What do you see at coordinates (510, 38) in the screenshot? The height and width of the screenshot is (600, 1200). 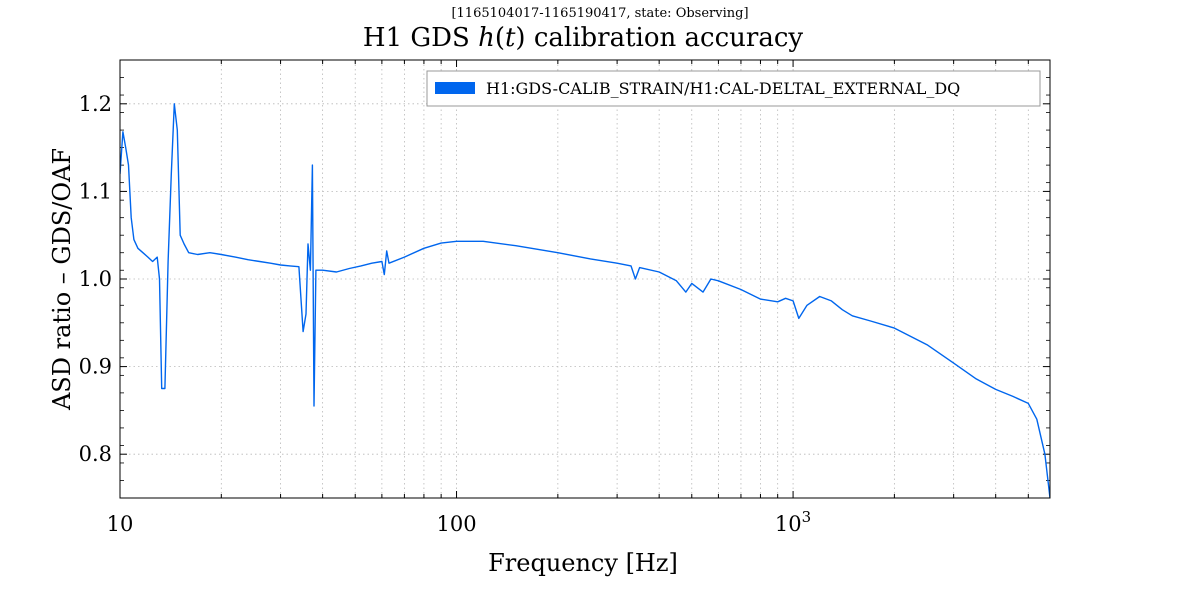 I see `chart-title-argument: t` at bounding box center [510, 38].